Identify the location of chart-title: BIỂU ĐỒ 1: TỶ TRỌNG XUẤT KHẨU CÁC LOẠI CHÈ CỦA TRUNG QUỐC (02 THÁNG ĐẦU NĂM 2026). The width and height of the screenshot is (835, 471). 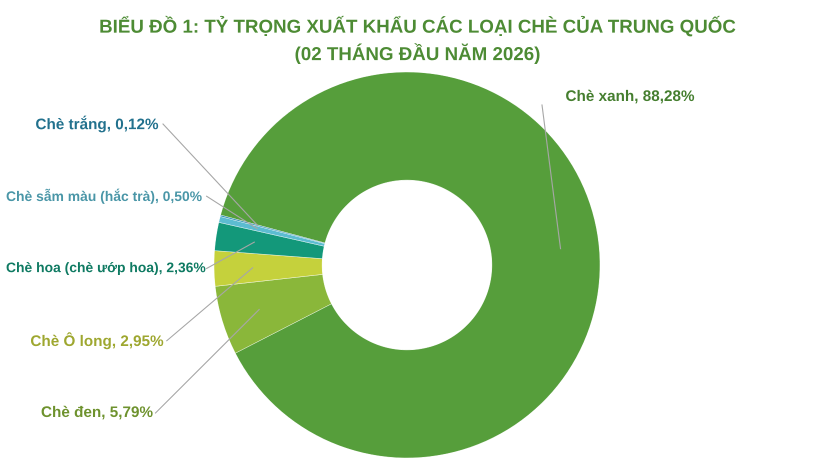
(418, 40).